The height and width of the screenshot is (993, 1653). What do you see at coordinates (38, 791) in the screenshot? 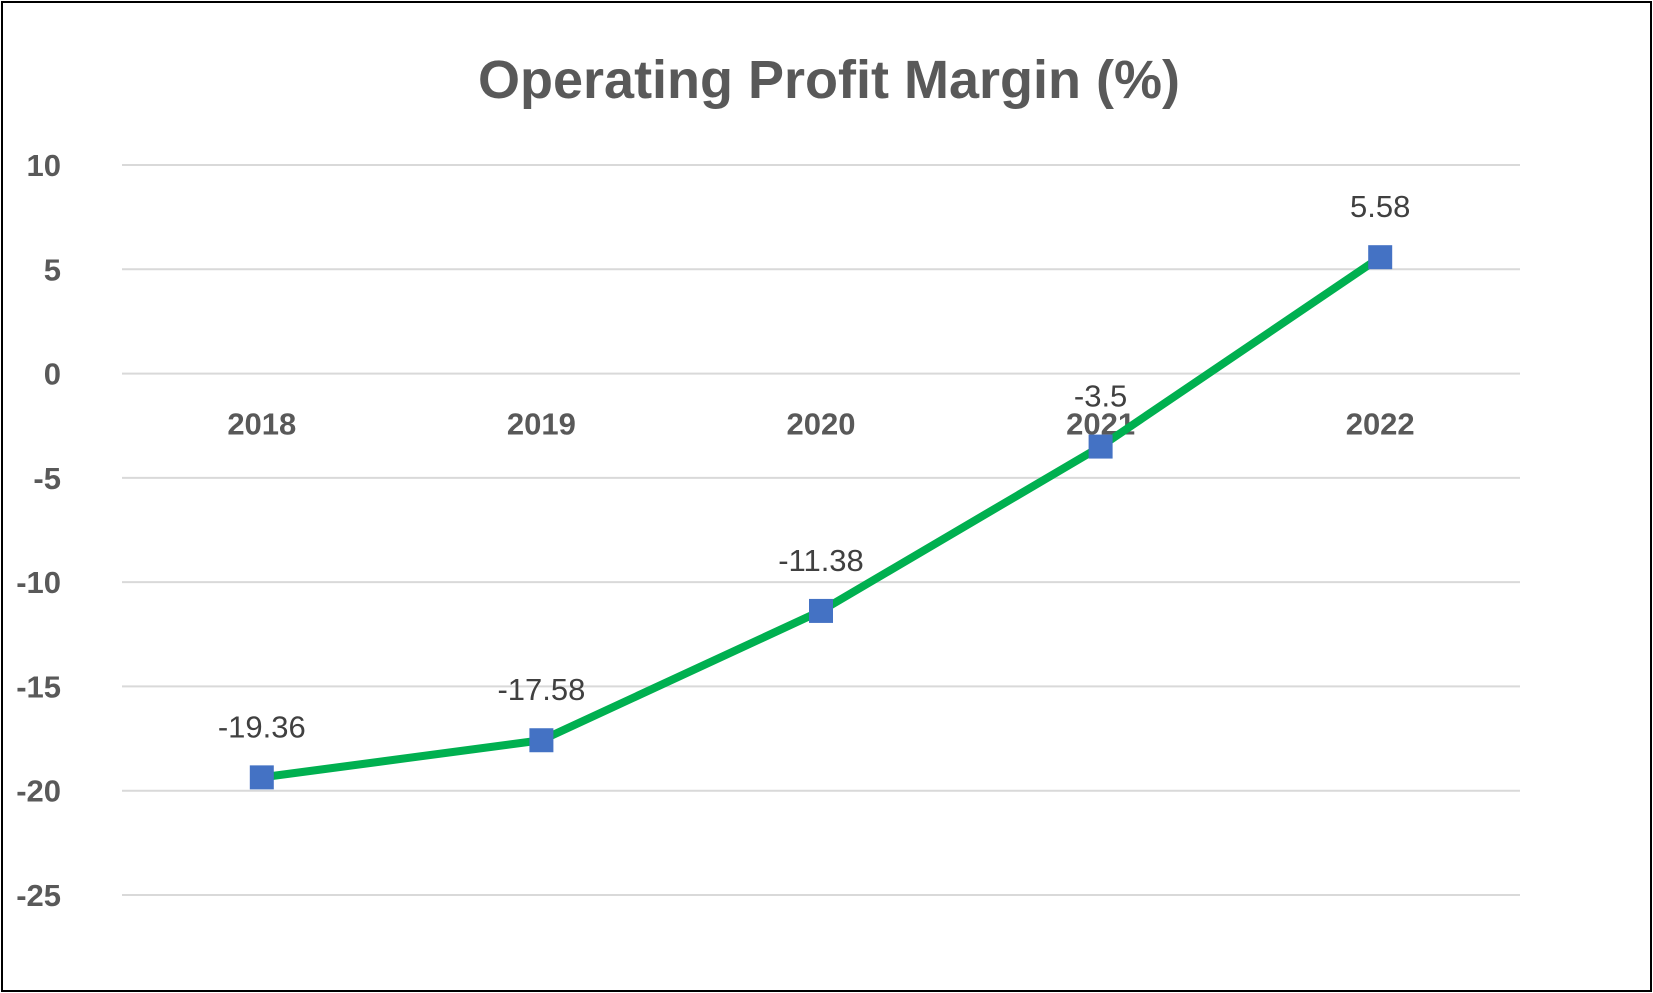
I see `y-tick-label: -20` at bounding box center [38, 791].